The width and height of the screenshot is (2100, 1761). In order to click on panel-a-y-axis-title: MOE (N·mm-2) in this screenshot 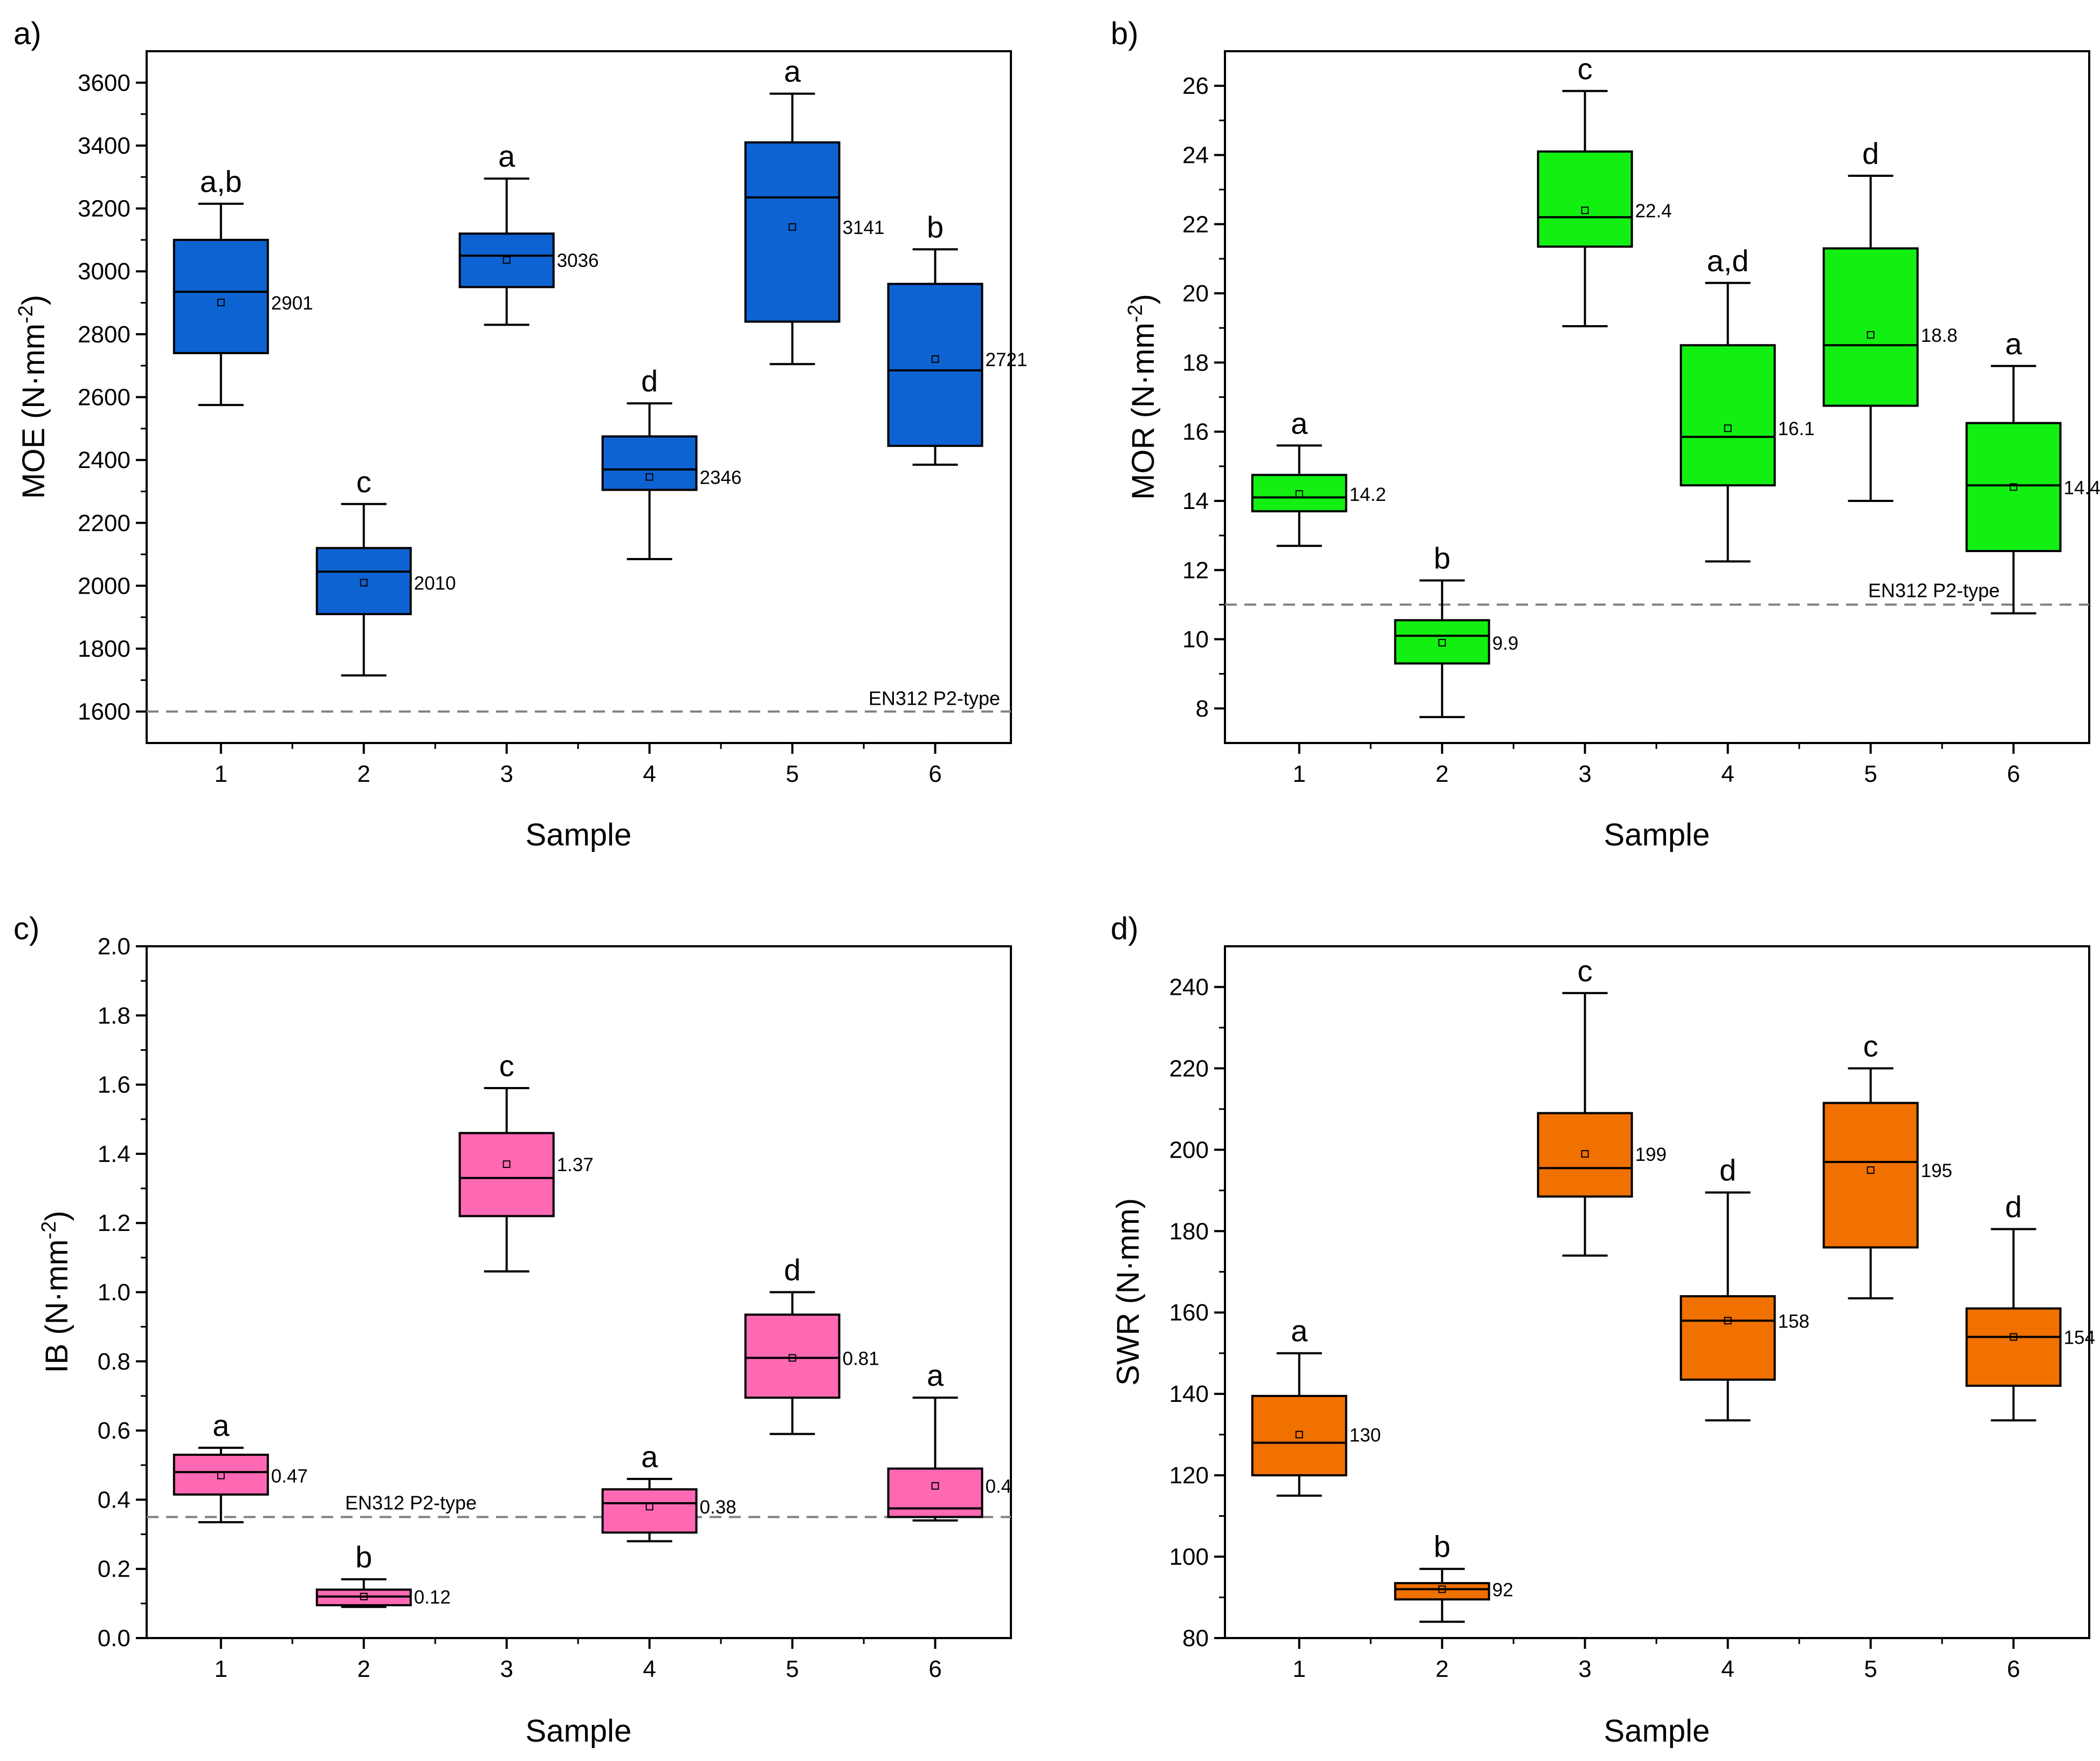, I will do `click(33, 397)`.